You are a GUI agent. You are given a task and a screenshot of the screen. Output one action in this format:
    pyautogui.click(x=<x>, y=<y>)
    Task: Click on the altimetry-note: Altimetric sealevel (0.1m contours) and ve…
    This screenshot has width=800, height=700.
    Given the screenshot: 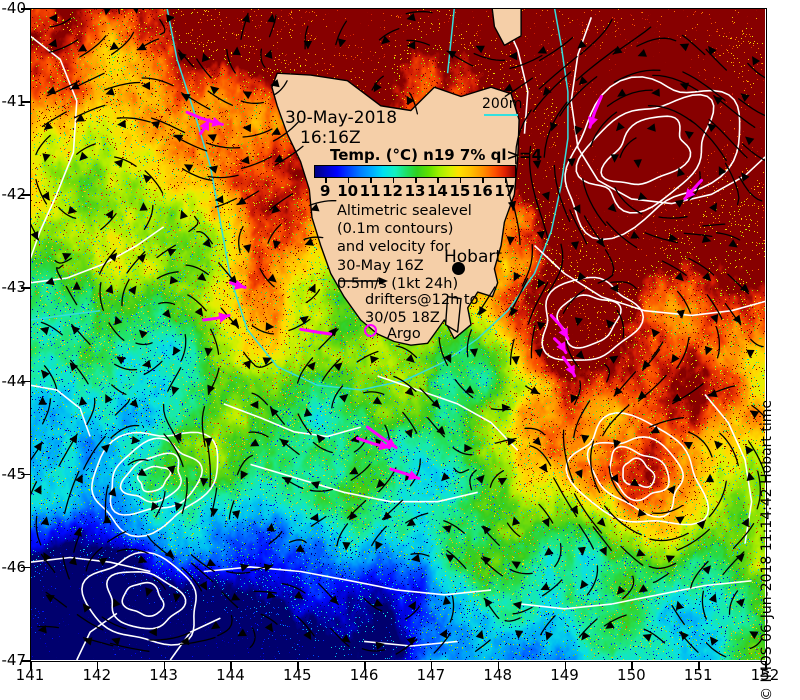 What is the action you would take?
    pyautogui.click(x=404, y=247)
    